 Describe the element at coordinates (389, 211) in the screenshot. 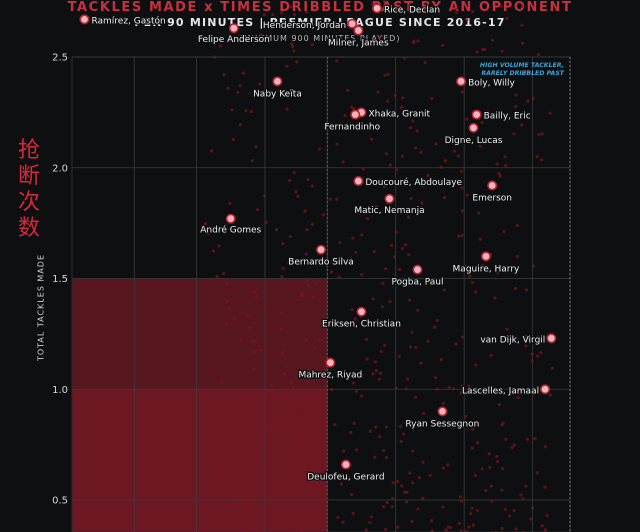

I see `player-label: Matic, Nemanja` at that location.